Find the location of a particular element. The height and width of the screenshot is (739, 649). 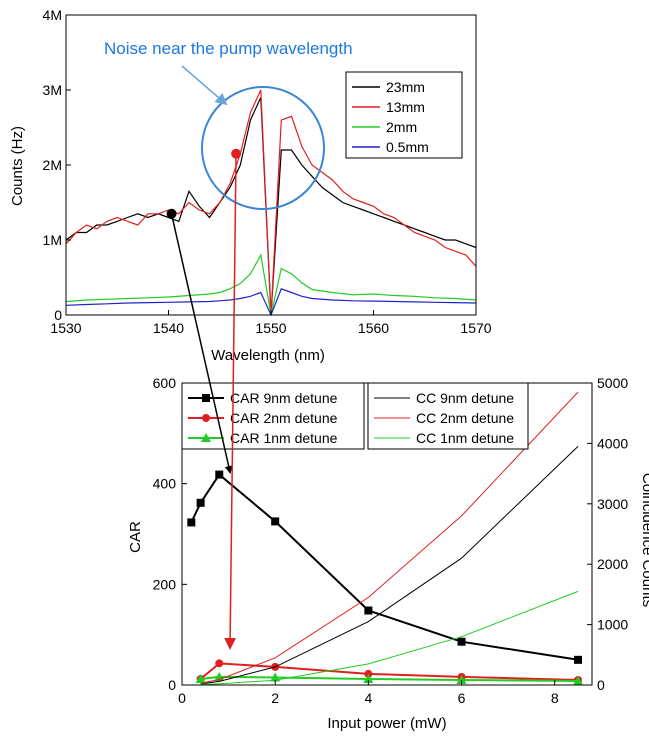

spectrum-y-tick-label: 2M is located at coordinates (52, 165).